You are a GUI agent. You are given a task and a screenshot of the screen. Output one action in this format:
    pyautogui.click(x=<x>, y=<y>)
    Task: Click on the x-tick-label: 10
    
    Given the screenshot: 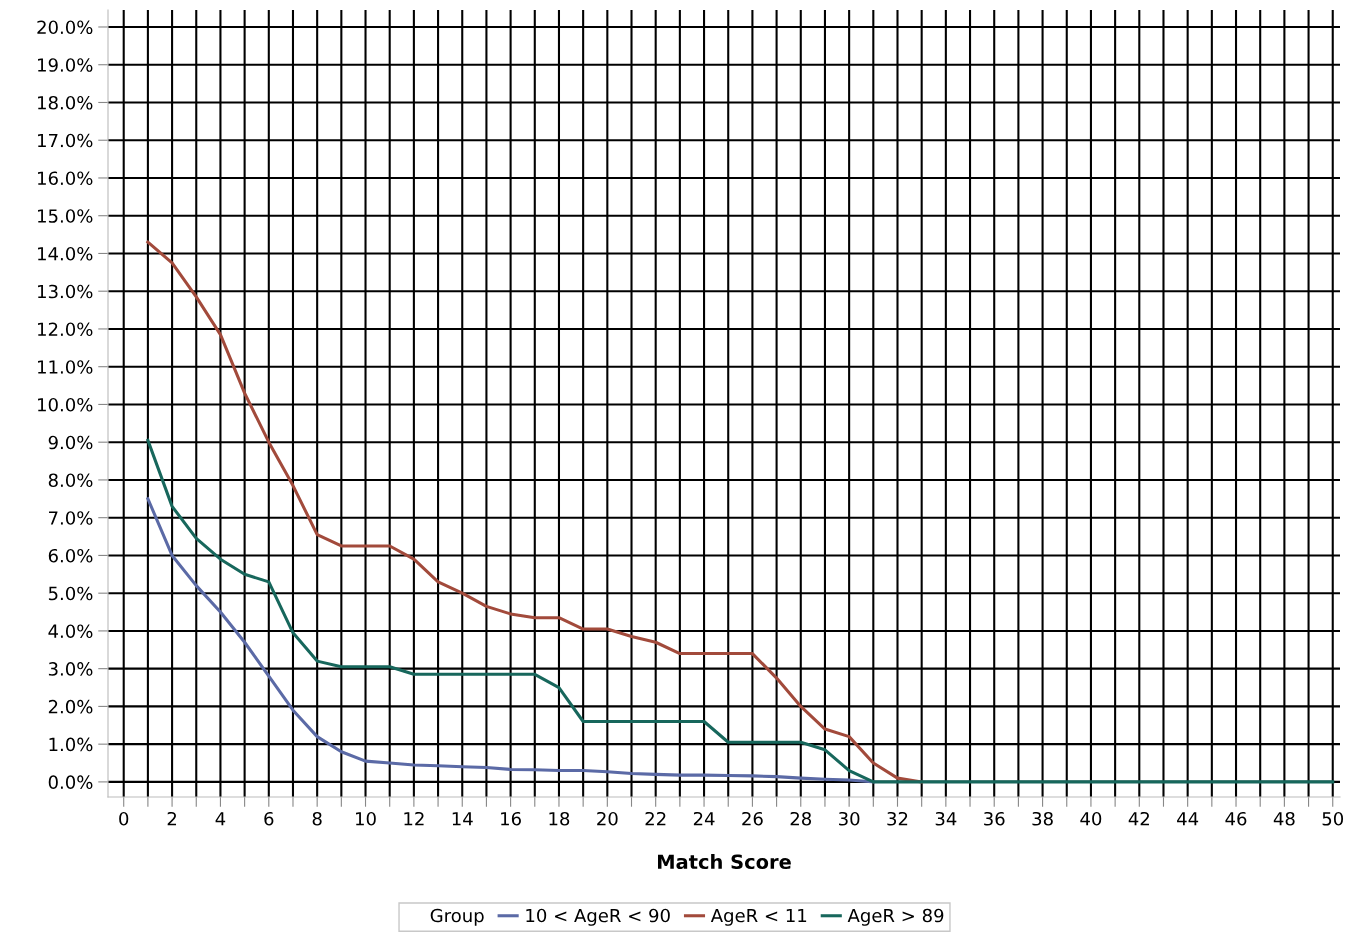 What is the action you would take?
    pyautogui.click(x=366, y=818)
    